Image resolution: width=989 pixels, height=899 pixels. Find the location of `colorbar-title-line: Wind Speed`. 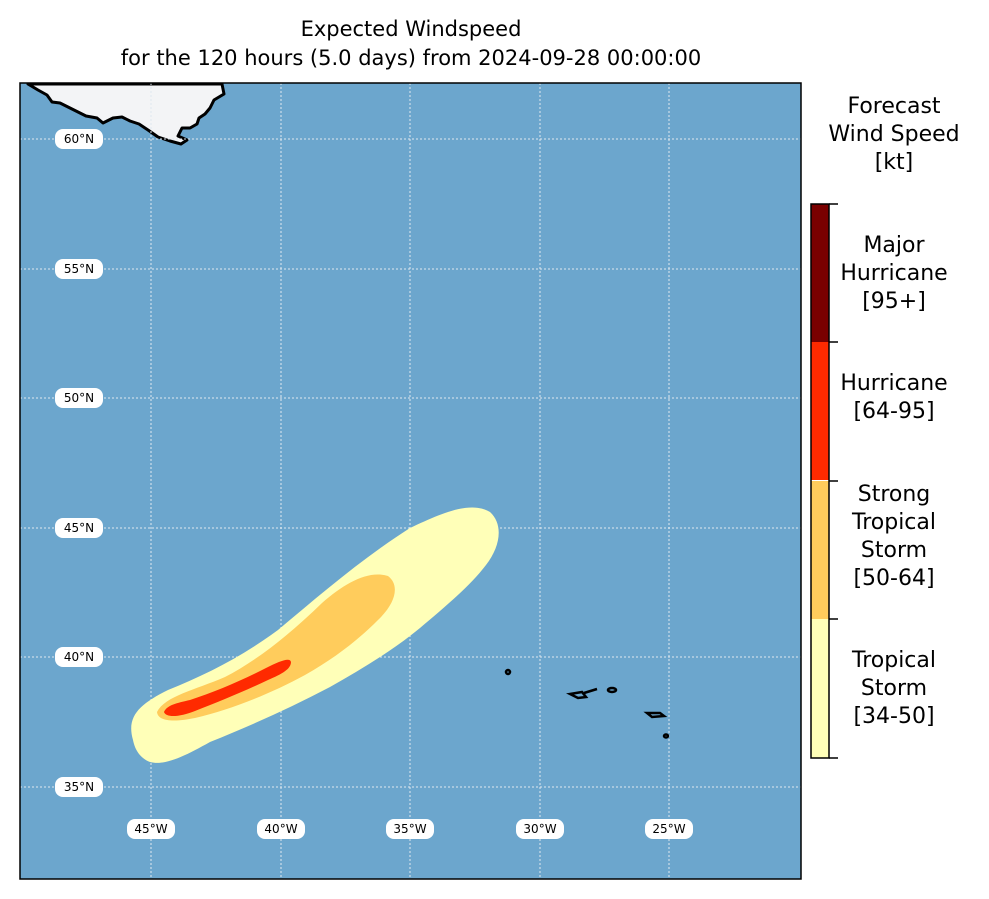

colorbar-title-line: Wind Speed is located at coordinates (894, 134).